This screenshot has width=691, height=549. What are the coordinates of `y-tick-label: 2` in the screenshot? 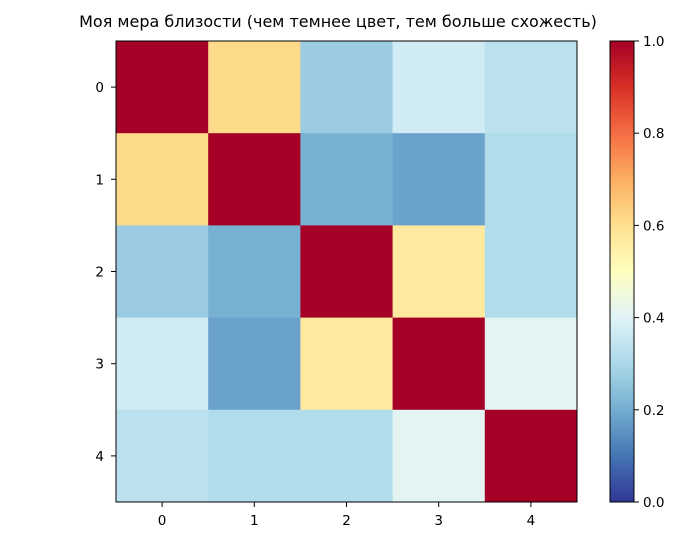 It's located at (99, 273).